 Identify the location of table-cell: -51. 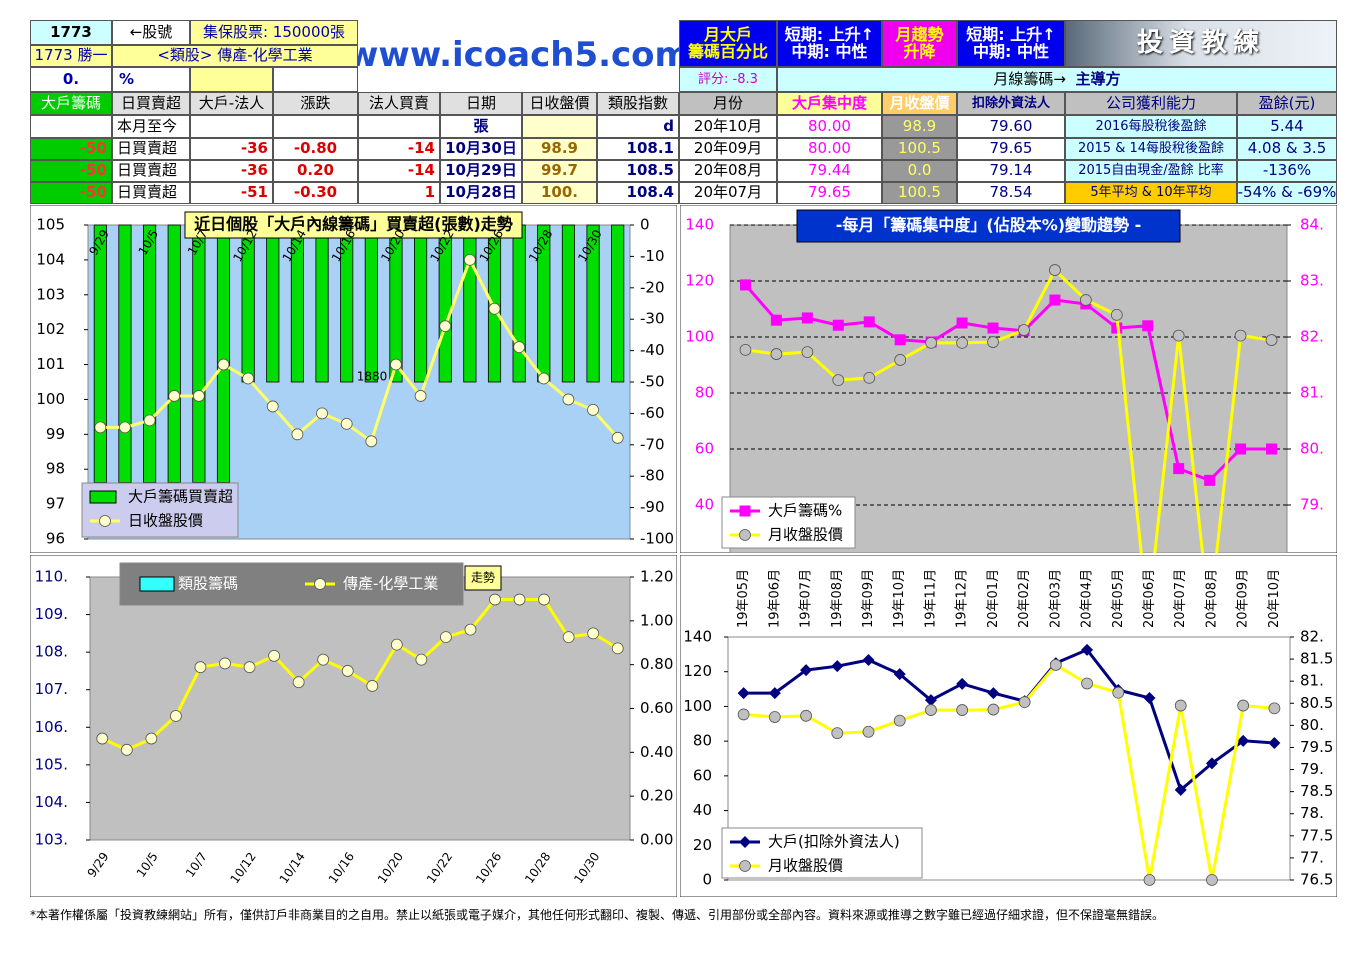
(231, 193).